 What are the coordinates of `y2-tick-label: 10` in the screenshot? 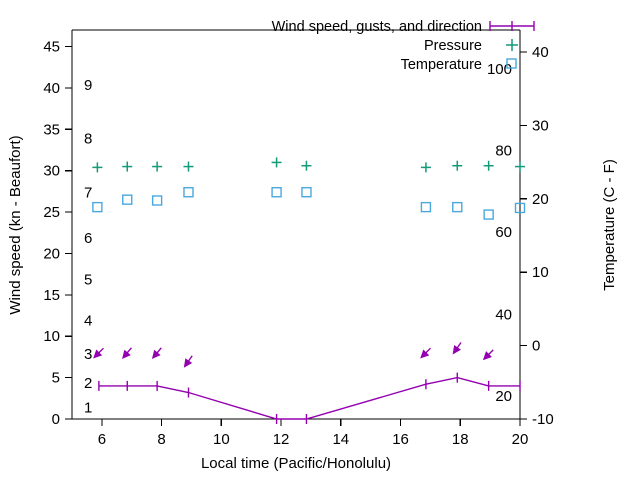 It's located at (540, 272).